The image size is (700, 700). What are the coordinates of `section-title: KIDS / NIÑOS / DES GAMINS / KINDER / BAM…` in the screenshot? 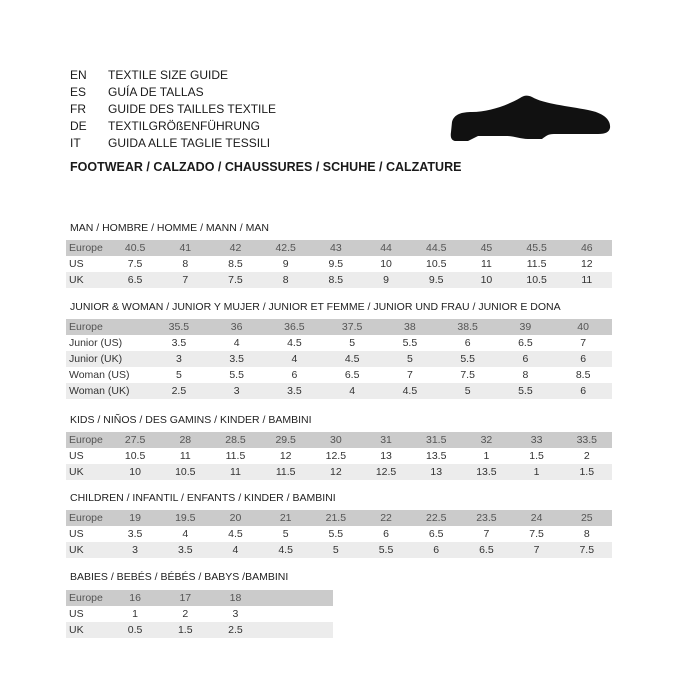 It's located at (191, 420).